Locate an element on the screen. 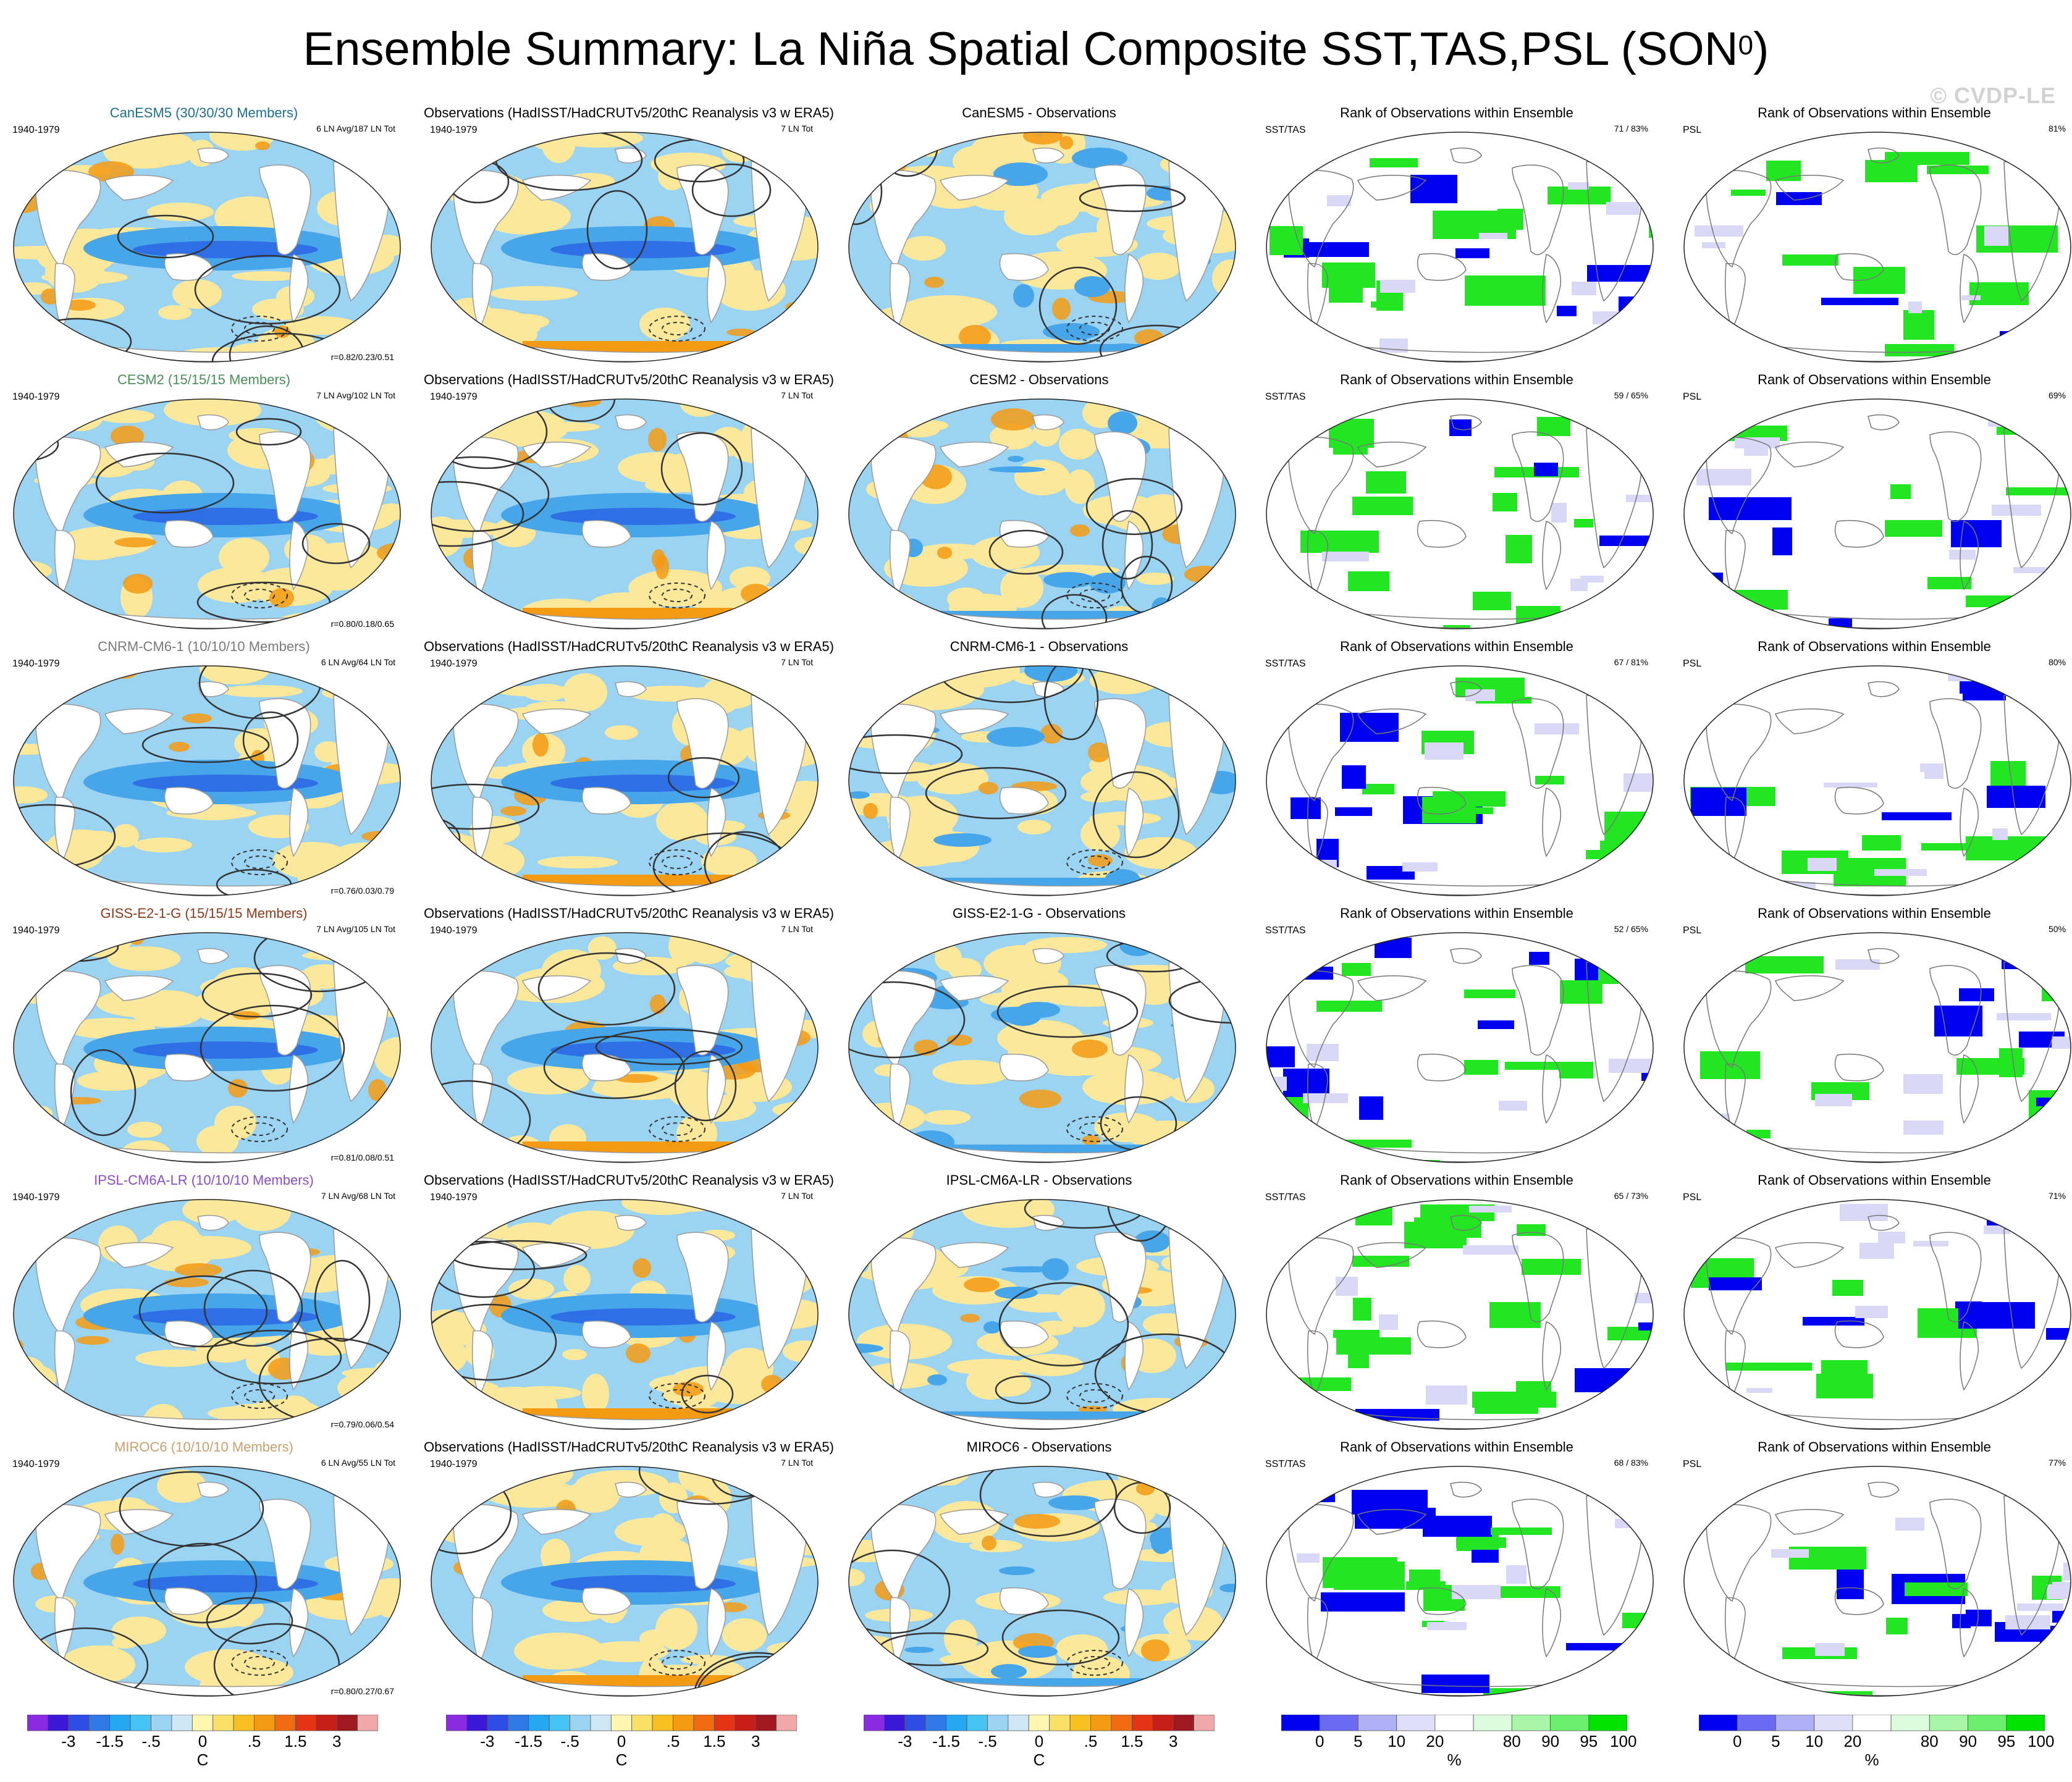 This screenshot has width=2072, height=1782. panel-r5-c3: IPSL-CM6A-LR - Observations is located at coordinates (1039, 1305).